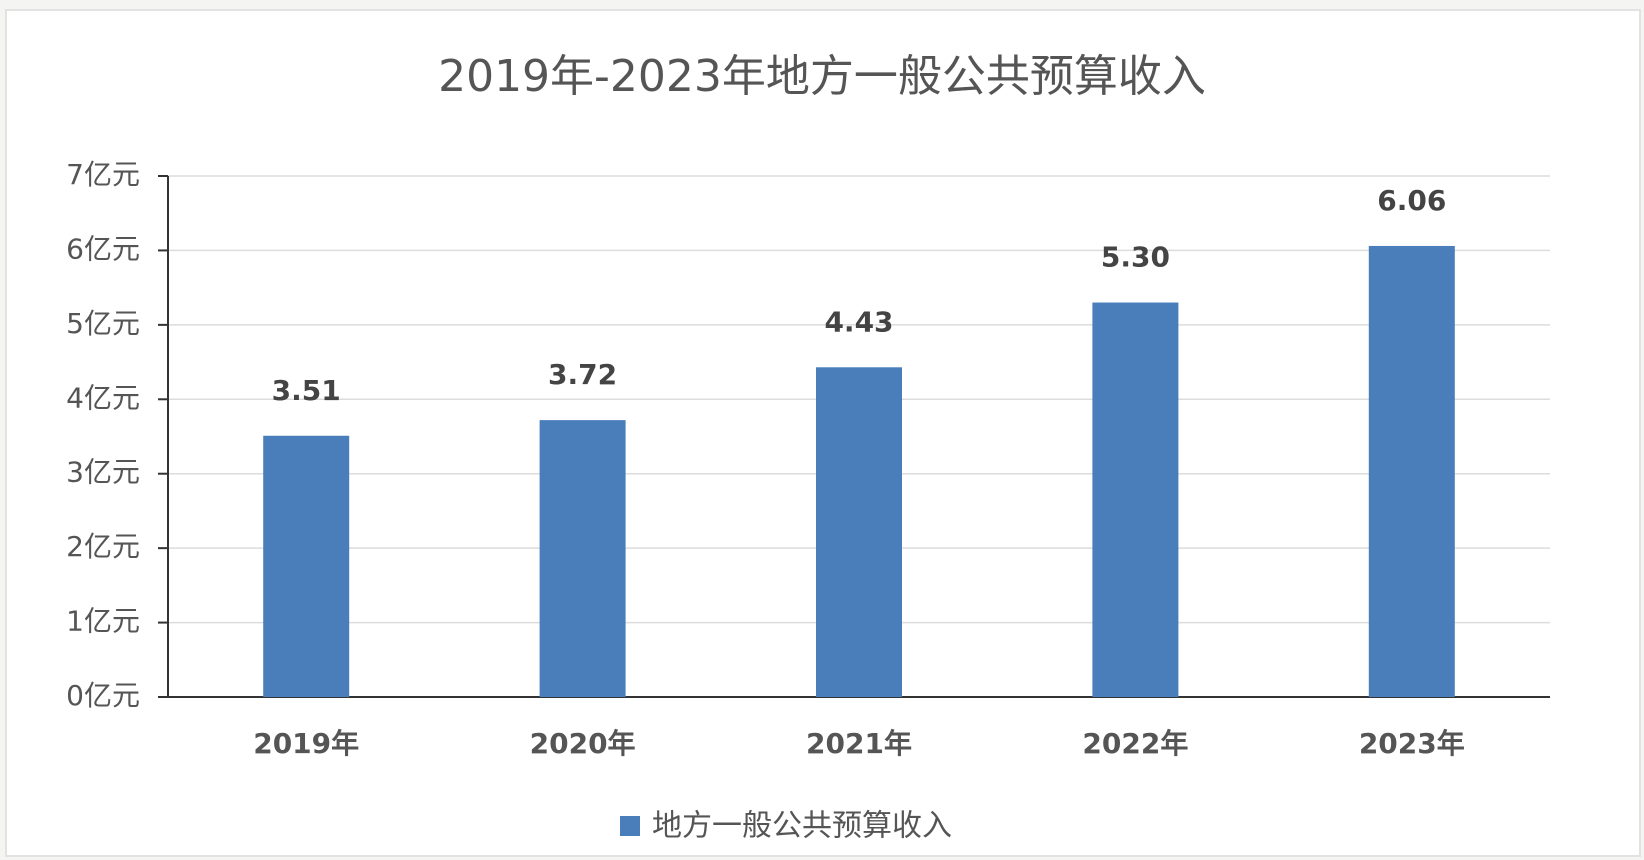 Image resolution: width=1644 pixels, height=860 pixels. I want to click on y-tick-label: 4亿元, so click(103, 397).